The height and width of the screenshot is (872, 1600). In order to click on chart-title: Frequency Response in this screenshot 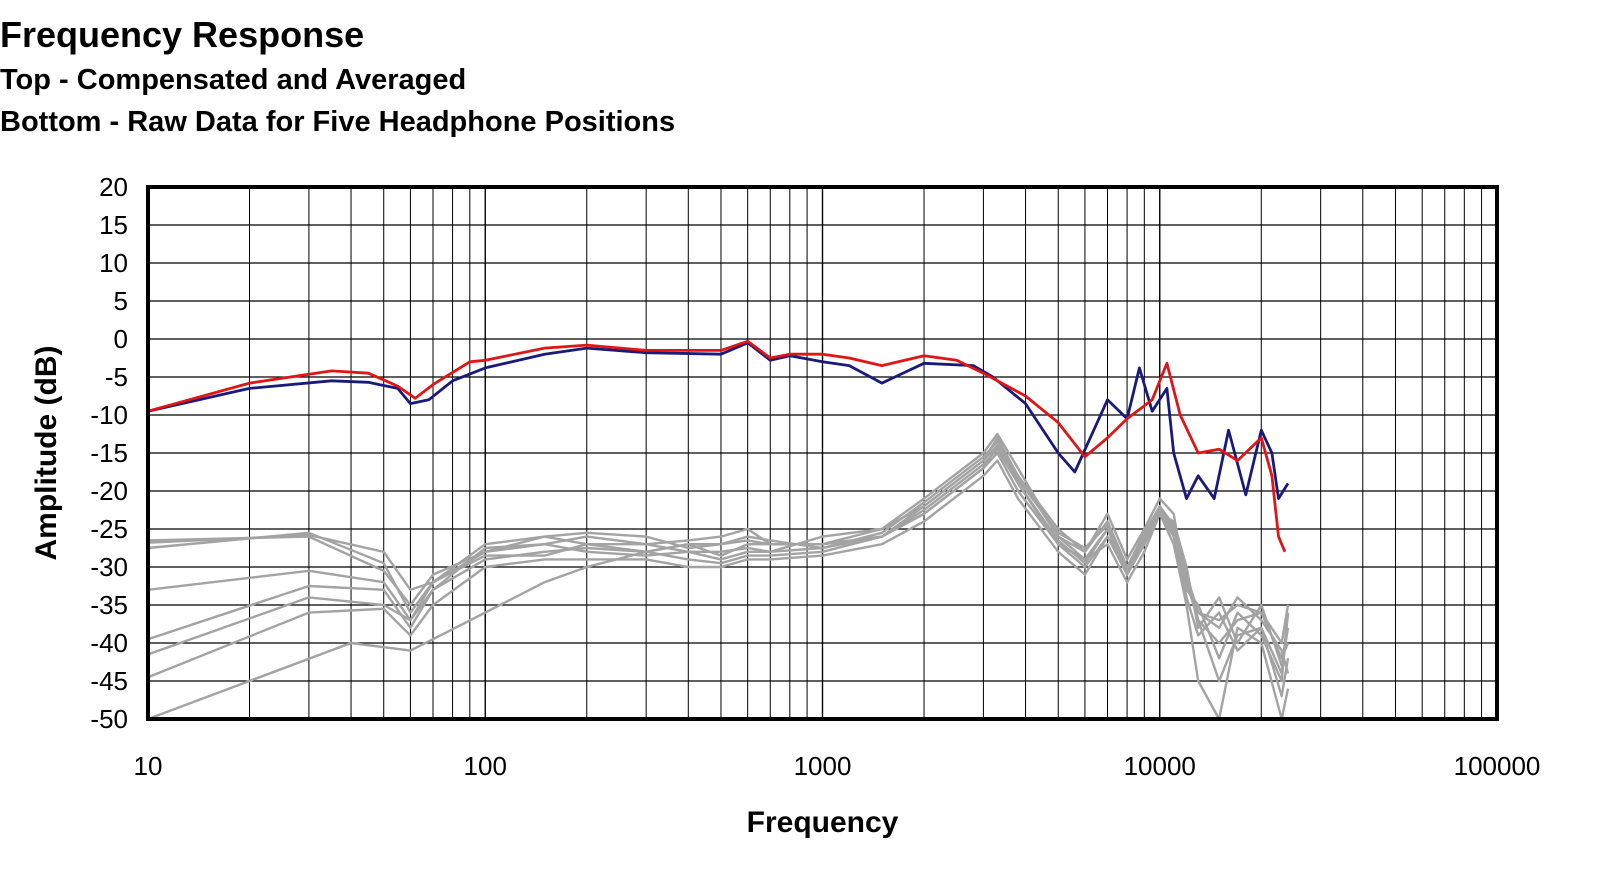, I will do `click(182, 34)`.